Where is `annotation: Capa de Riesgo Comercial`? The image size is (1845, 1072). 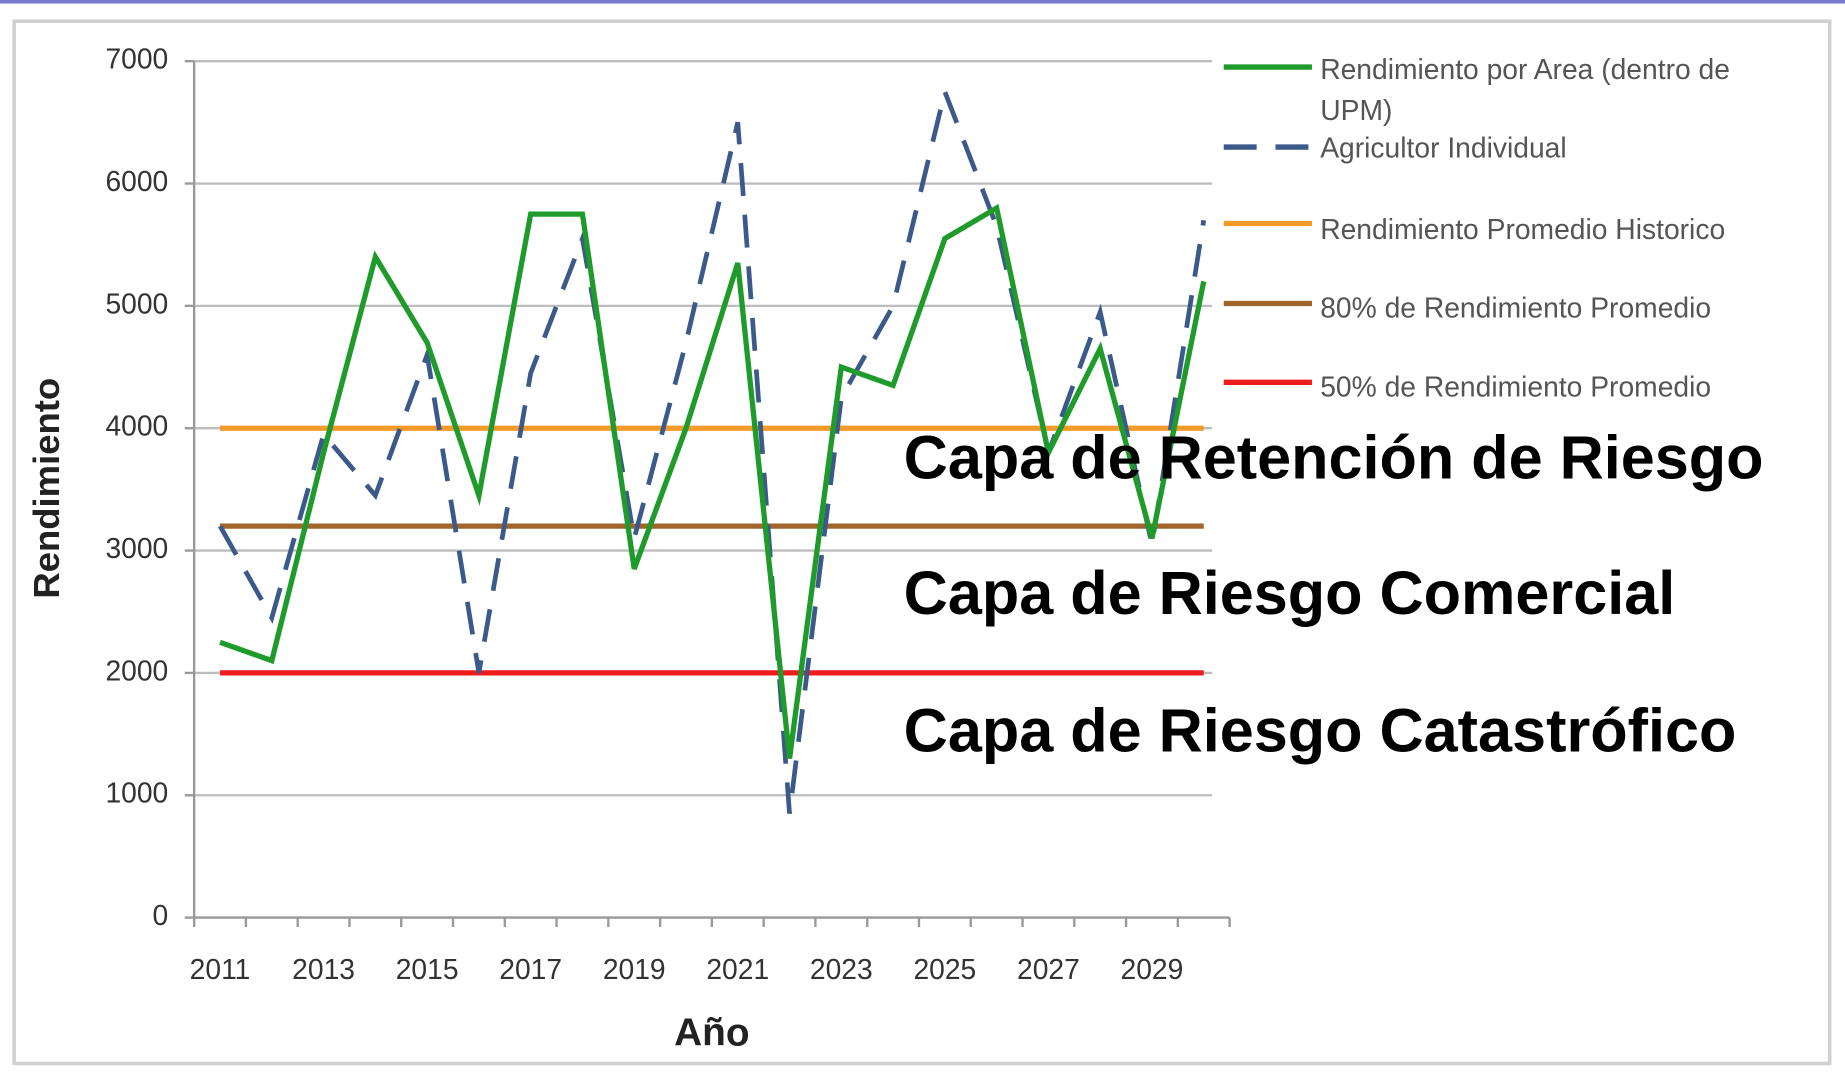
annotation: Capa de Riesgo Comercial is located at coordinates (1290, 593).